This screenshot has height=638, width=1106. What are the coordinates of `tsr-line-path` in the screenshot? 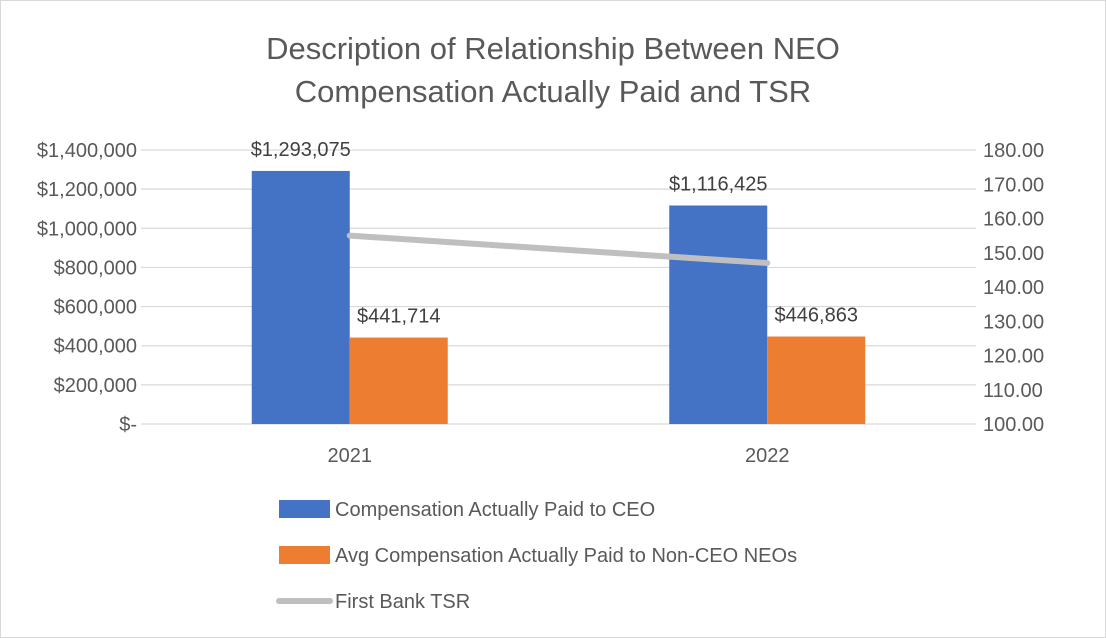 It's located at (558, 249).